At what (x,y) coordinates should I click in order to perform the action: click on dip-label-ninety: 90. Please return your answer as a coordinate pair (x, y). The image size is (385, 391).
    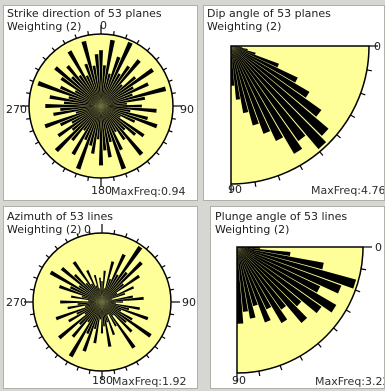
    Looking at the image, I should click on (235, 189).